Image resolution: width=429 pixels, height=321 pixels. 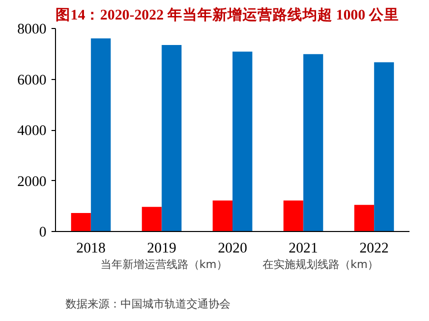 What do you see at coordinates (42, 232) in the screenshot?
I see `y-tick-label: 0` at bounding box center [42, 232].